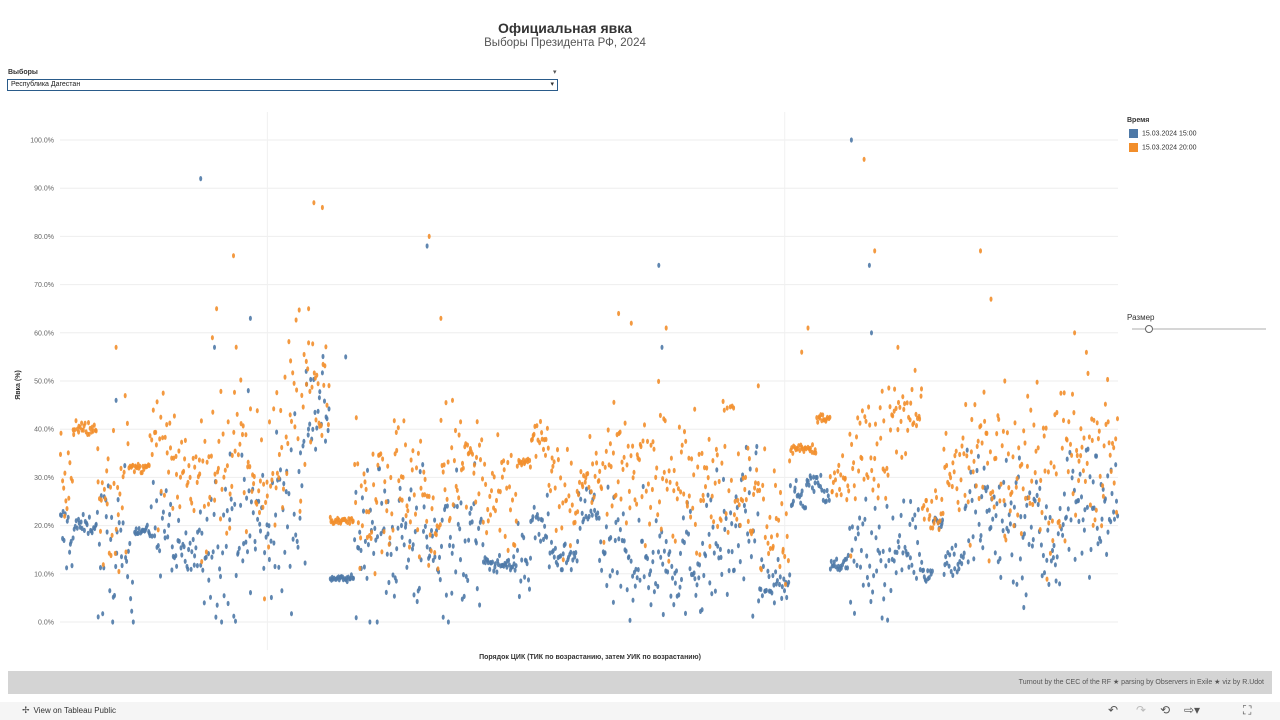 This screenshot has width=1280, height=720. Describe the element at coordinates (1149, 329) in the screenshot. I see `size-slider-handle` at that location.